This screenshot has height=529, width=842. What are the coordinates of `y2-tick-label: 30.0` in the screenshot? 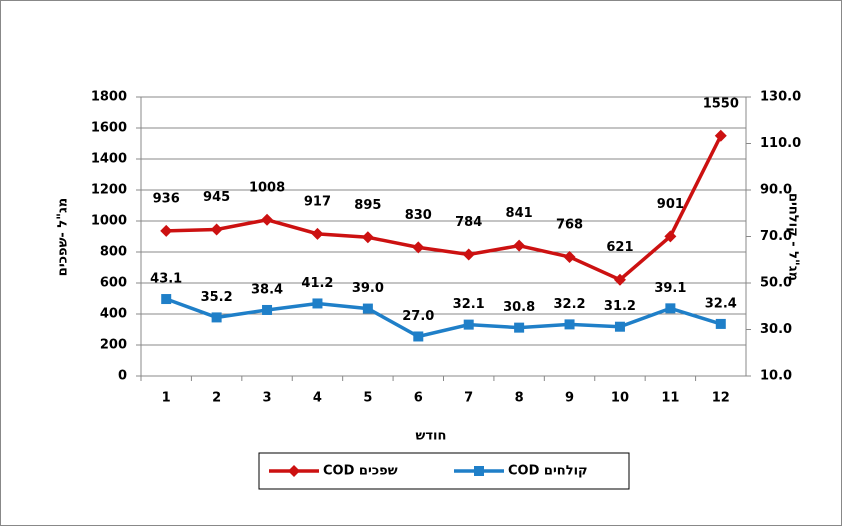 It's located at (776, 329).